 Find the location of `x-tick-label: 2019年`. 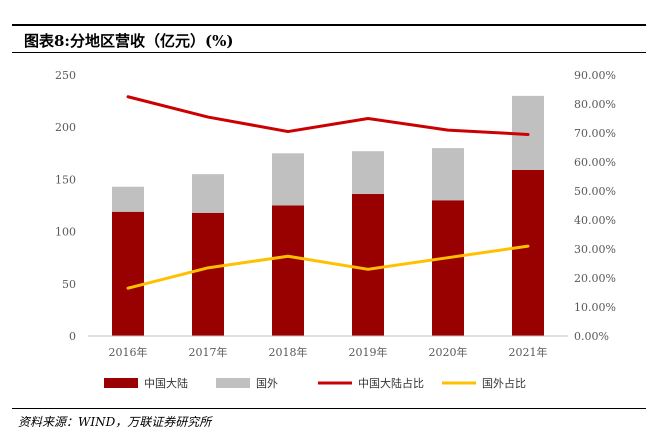

x-tick-label: 2019年 is located at coordinates (368, 352).